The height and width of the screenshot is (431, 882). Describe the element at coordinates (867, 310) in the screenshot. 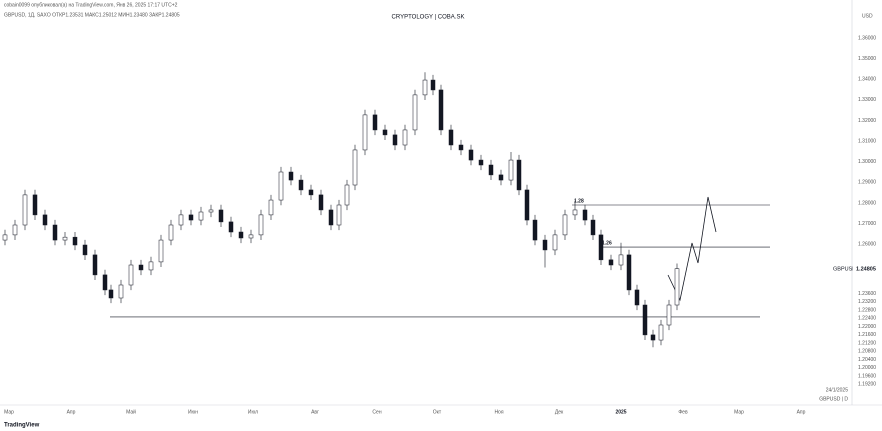

I see `y-tick-label: 1.22800` at that location.